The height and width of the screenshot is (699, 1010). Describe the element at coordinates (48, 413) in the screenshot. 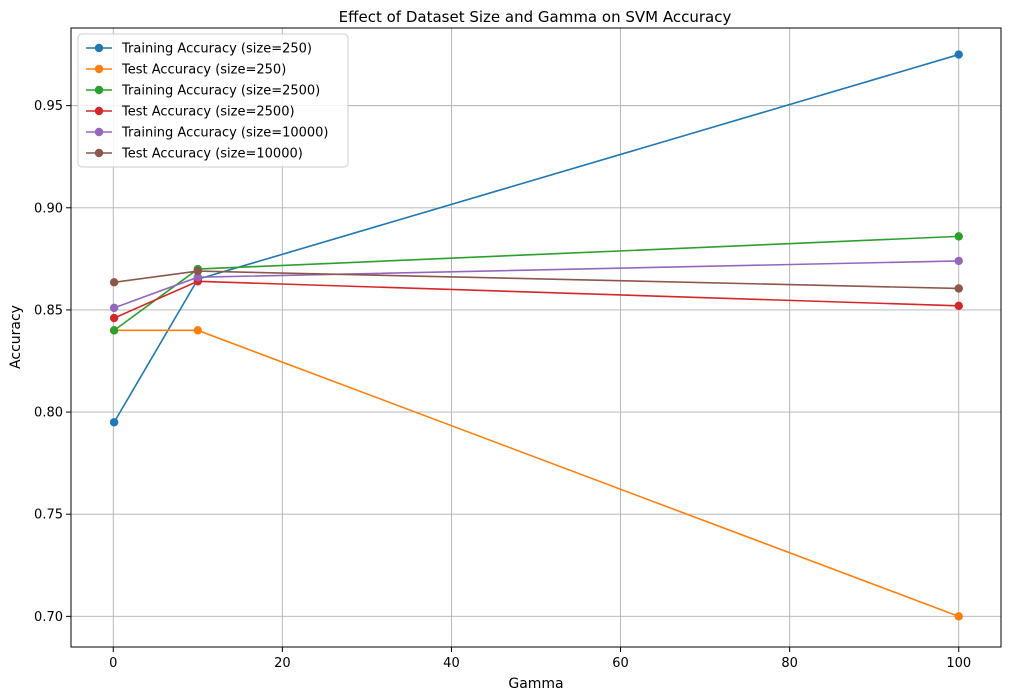

I see `y-tick-label: 0.80` at that location.